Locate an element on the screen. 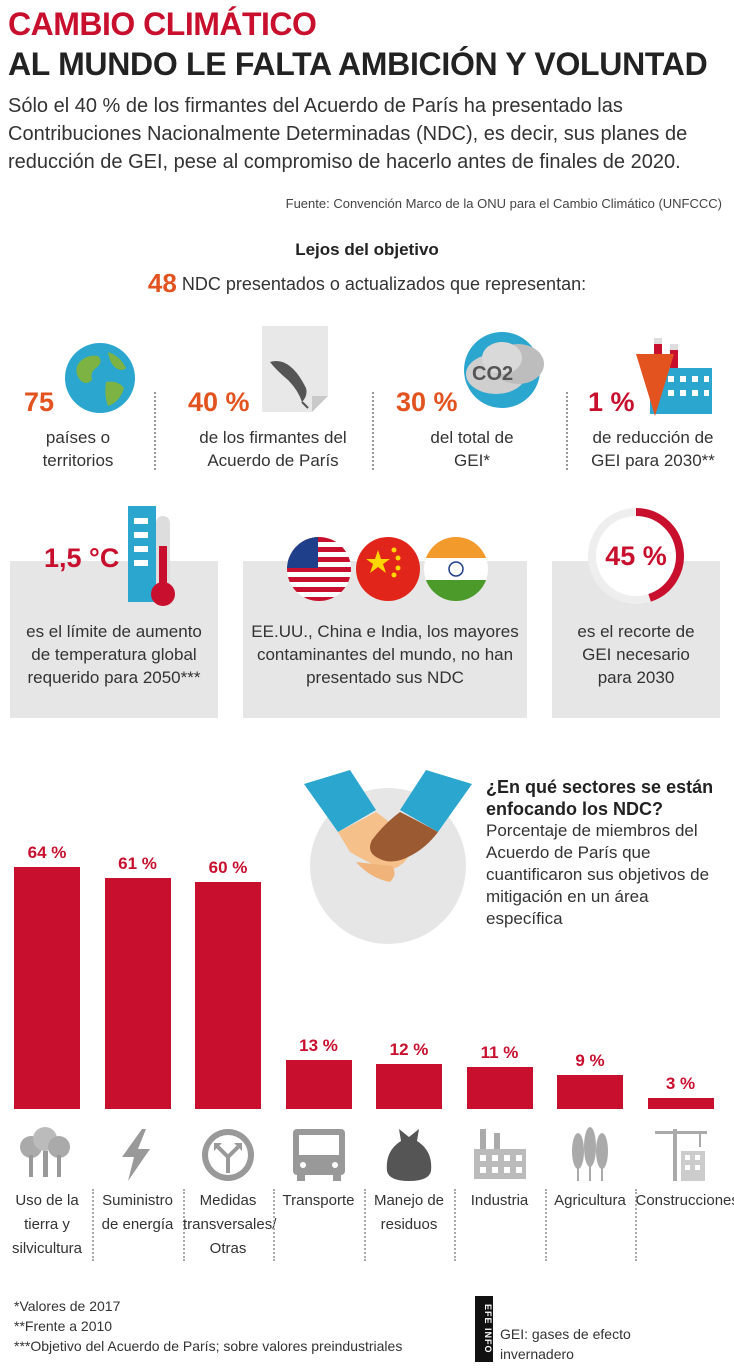 This screenshot has width=734, height=1369. sectors-sub-l1: Porcentaje de miembros del is located at coordinates (592, 830).